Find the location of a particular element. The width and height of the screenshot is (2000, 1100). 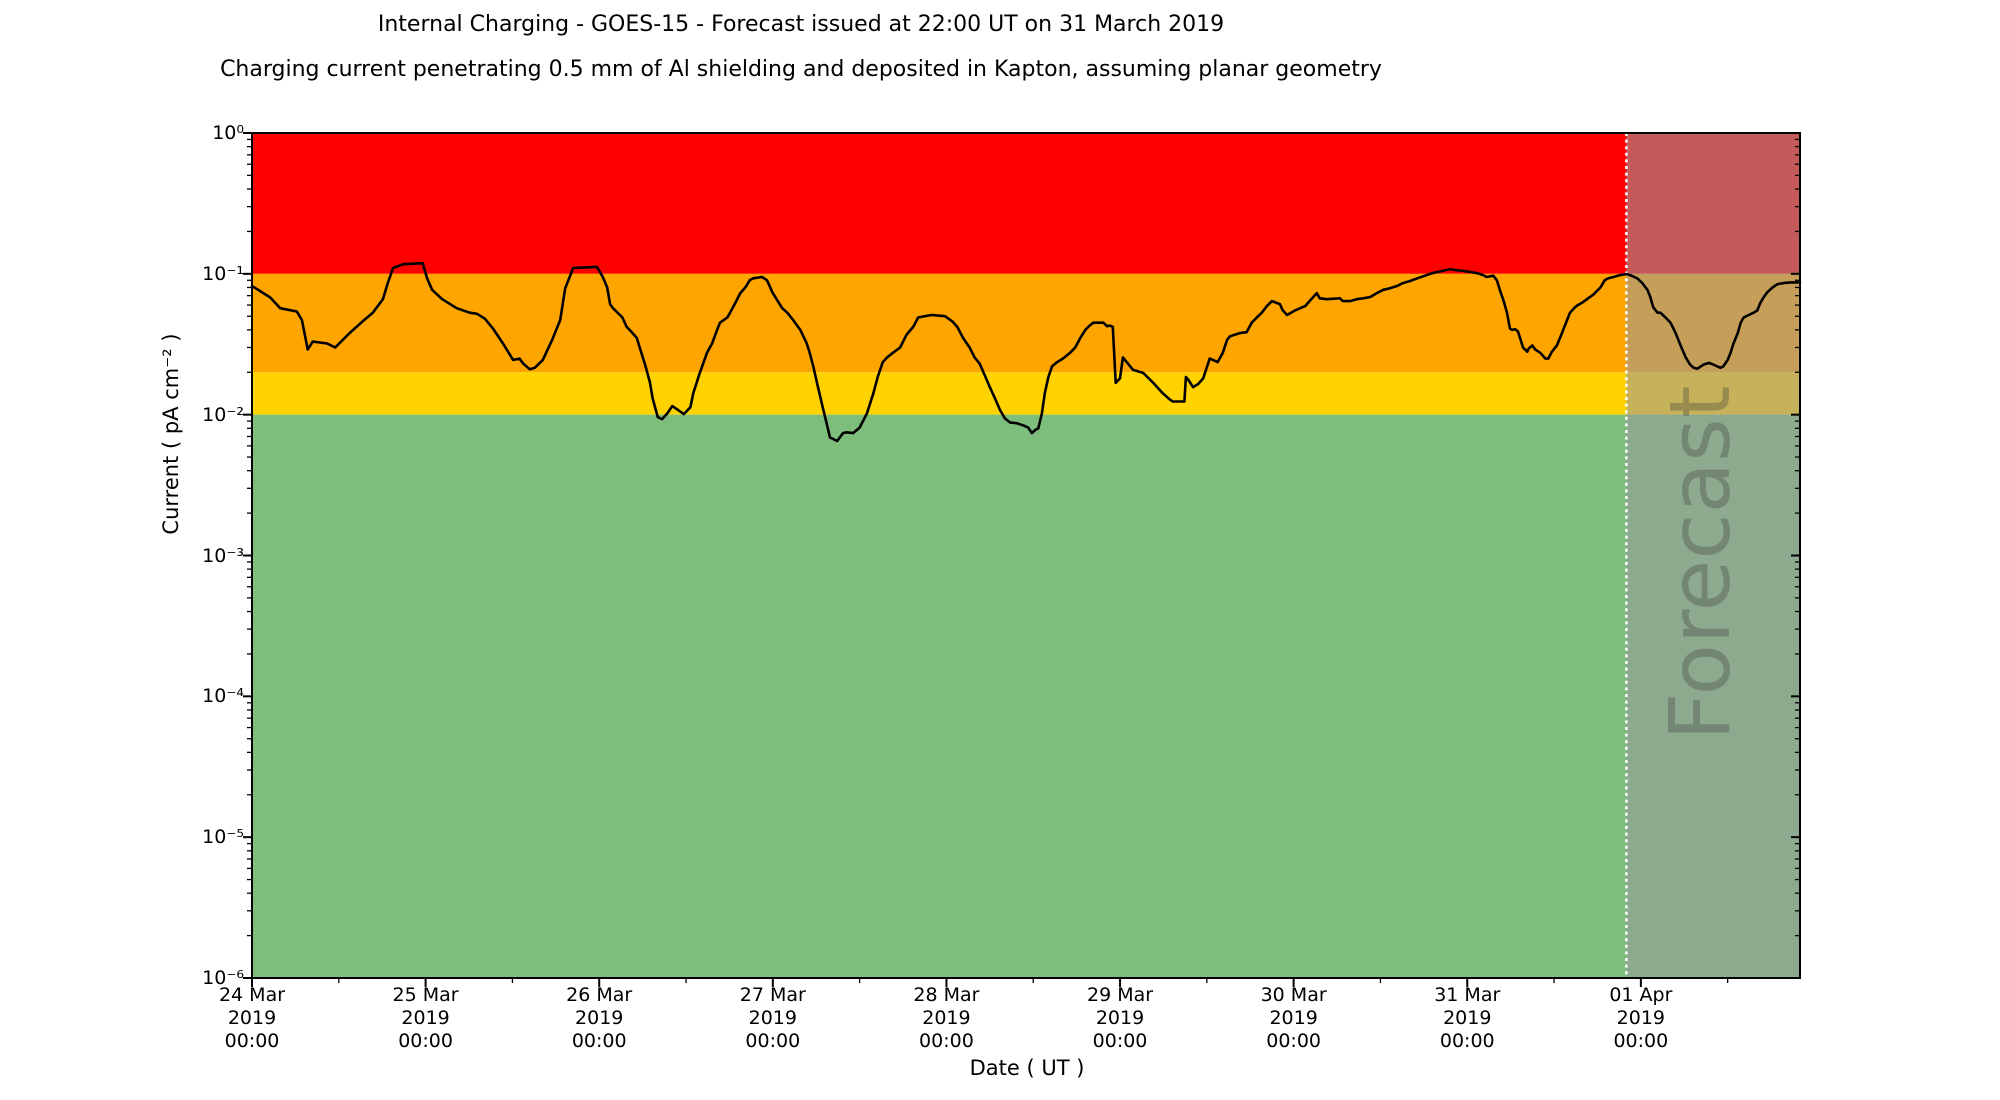

y-tick-label: 10⁻⁵ is located at coordinates (223, 837).